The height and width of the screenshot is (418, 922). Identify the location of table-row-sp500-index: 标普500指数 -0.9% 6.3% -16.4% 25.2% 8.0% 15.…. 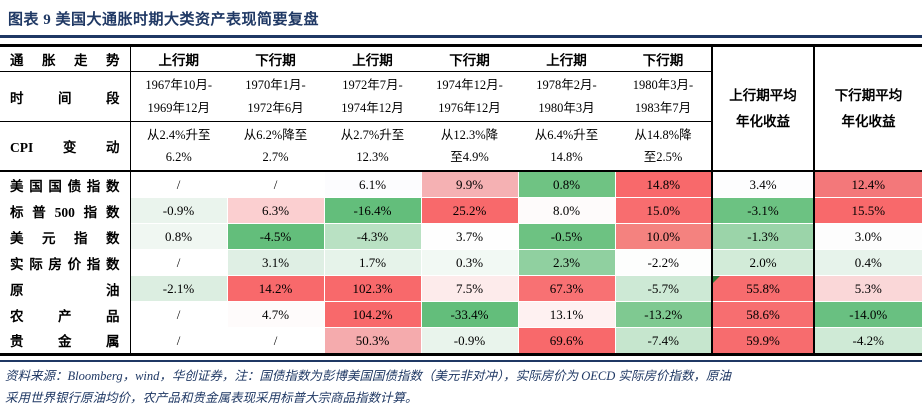
(461, 210).